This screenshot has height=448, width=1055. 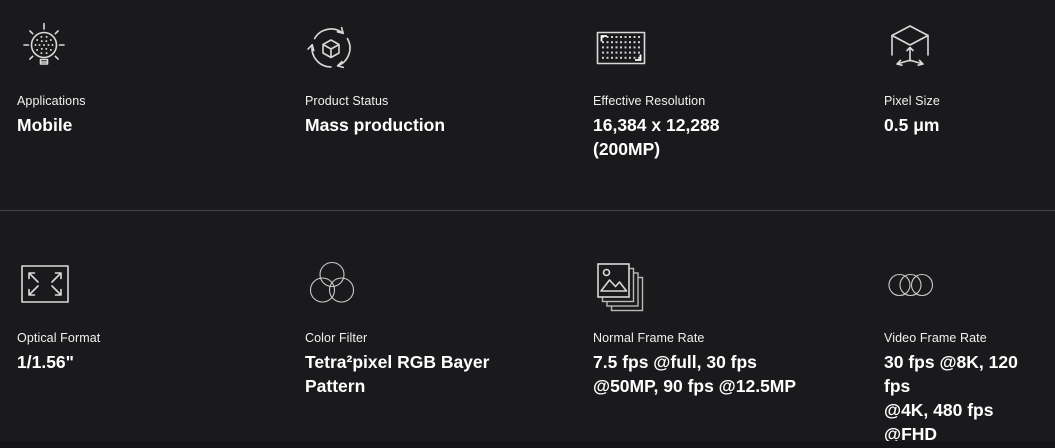 What do you see at coordinates (649, 338) in the screenshot?
I see `spec-label: Normal Frame Rate` at bounding box center [649, 338].